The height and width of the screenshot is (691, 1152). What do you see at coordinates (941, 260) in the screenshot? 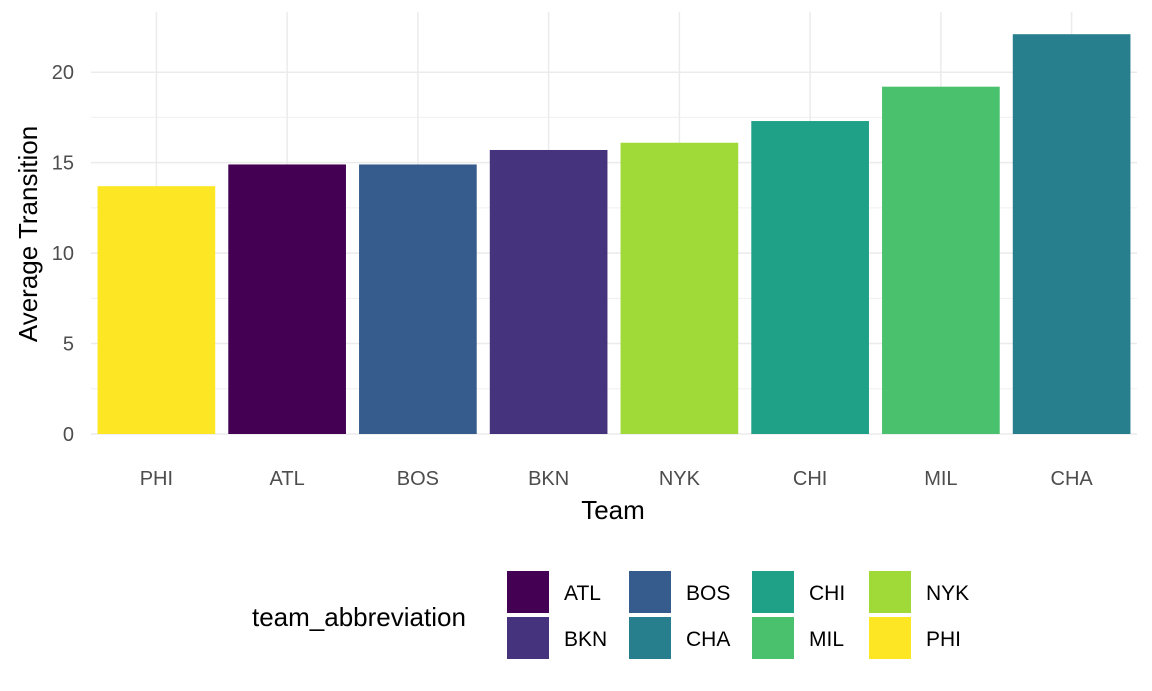
I see `bar-mil` at bounding box center [941, 260].